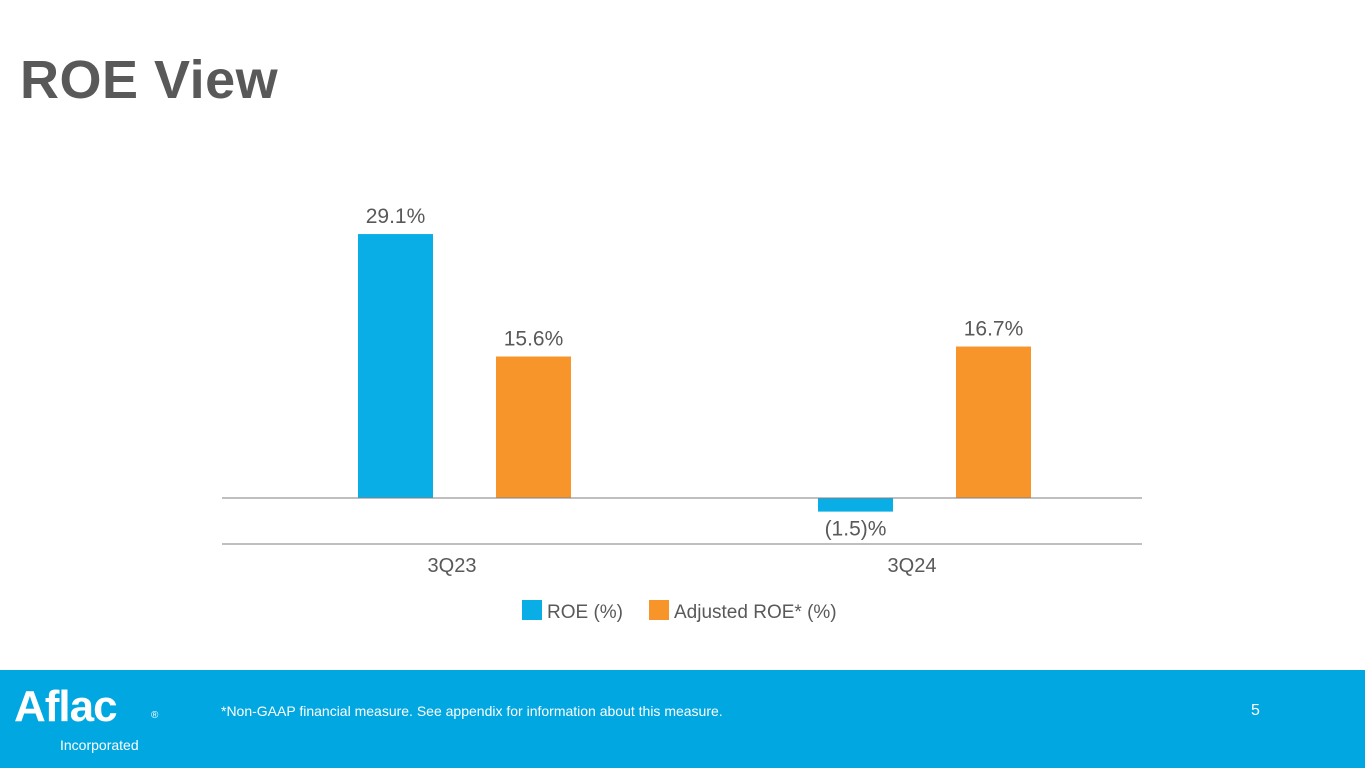 The image size is (1365, 768). Describe the element at coordinates (452, 566) in the screenshot. I see `category-label-3q23: 3Q23` at that location.